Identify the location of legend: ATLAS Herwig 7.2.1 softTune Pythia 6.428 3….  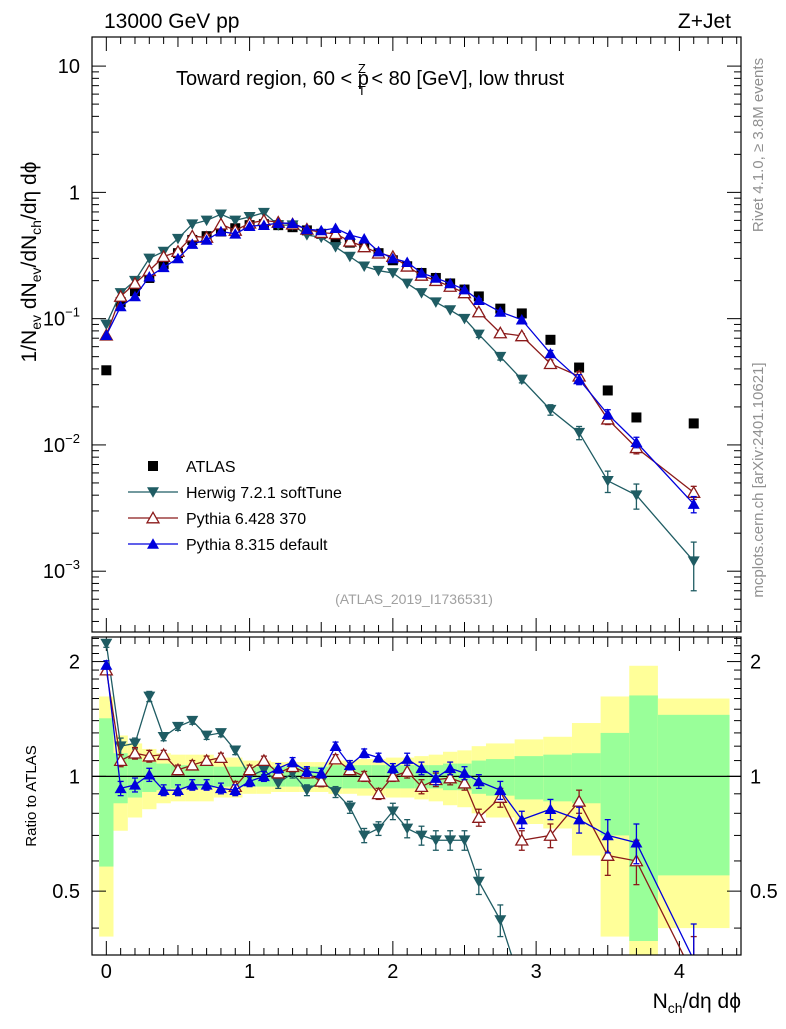
(235, 506).